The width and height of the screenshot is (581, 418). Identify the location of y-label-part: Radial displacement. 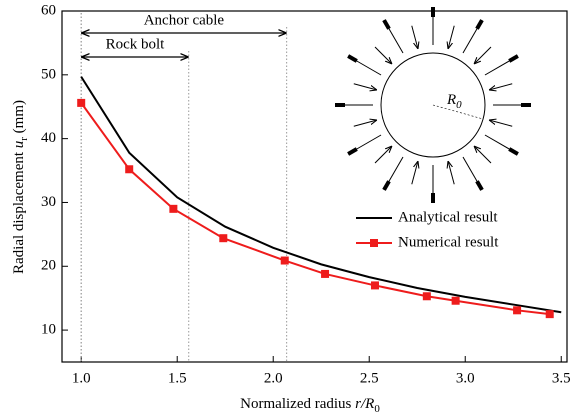
(19, 211).